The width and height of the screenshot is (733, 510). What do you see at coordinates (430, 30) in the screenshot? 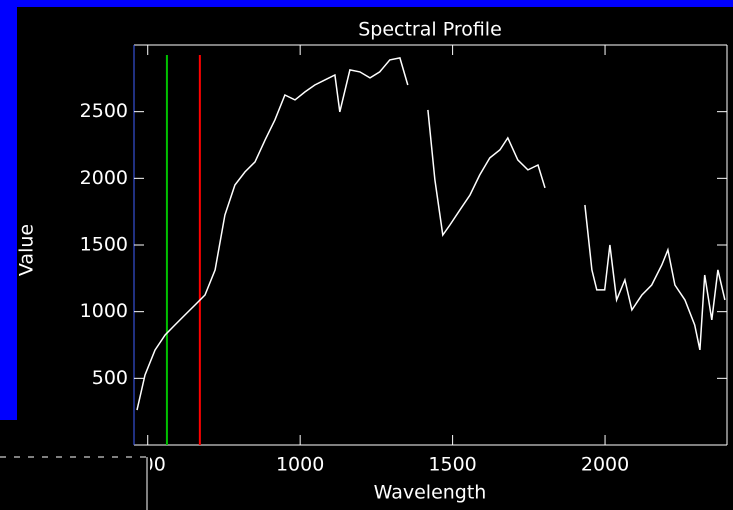
I see `chart-title: Spectral Profile` at bounding box center [430, 30].